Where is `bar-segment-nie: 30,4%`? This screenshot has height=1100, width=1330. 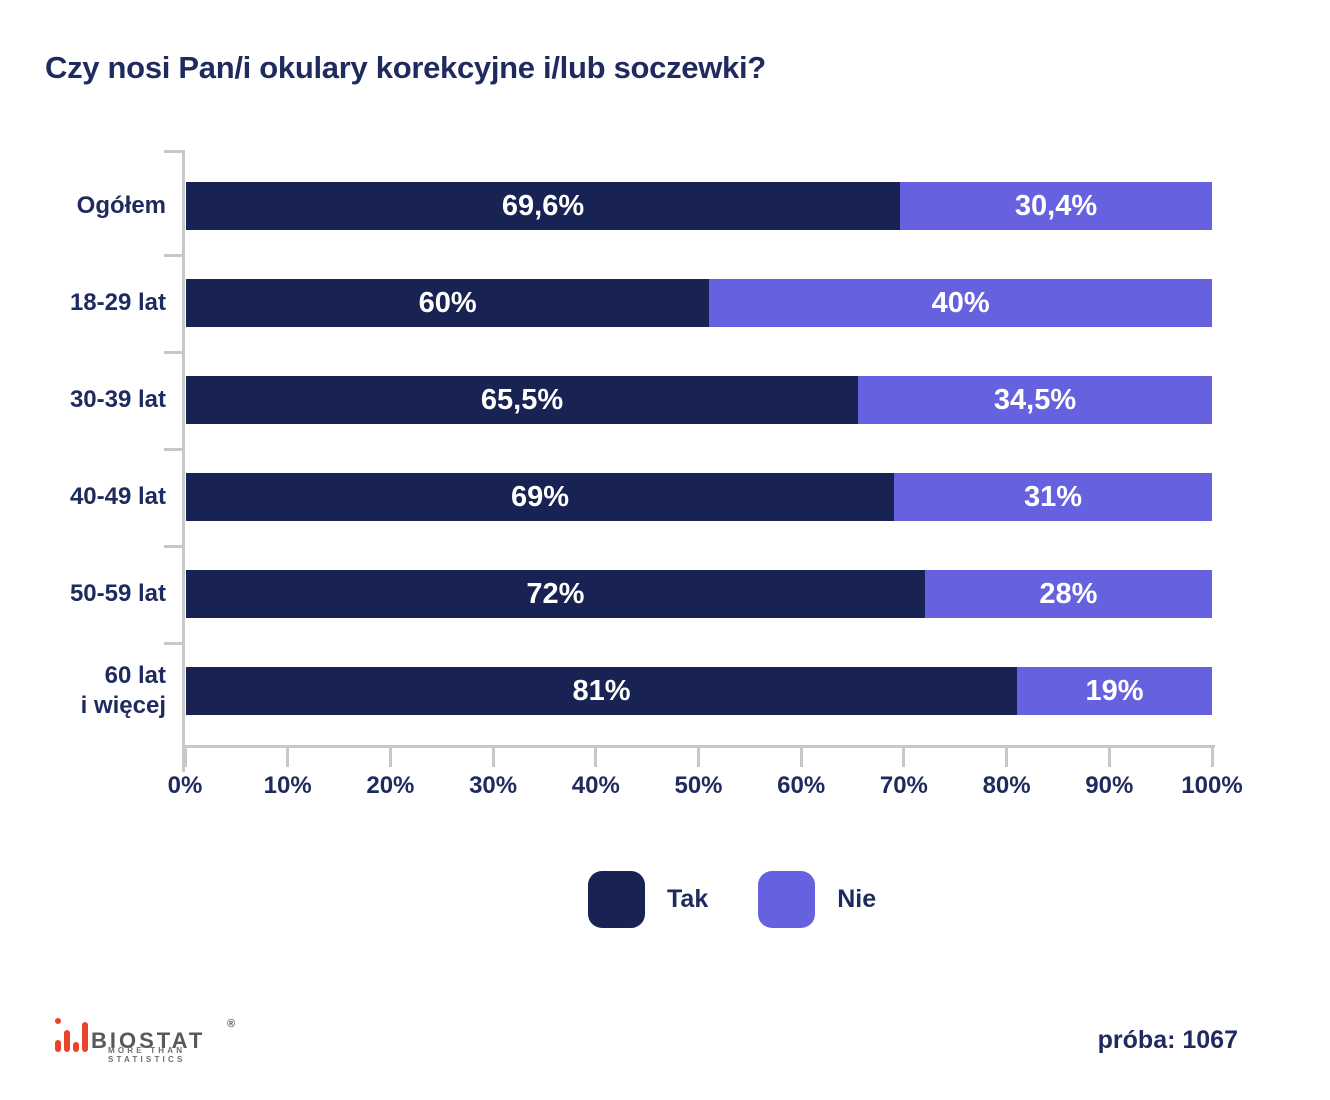 bar-segment-nie: 30,4% is located at coordinates (1056, 206).